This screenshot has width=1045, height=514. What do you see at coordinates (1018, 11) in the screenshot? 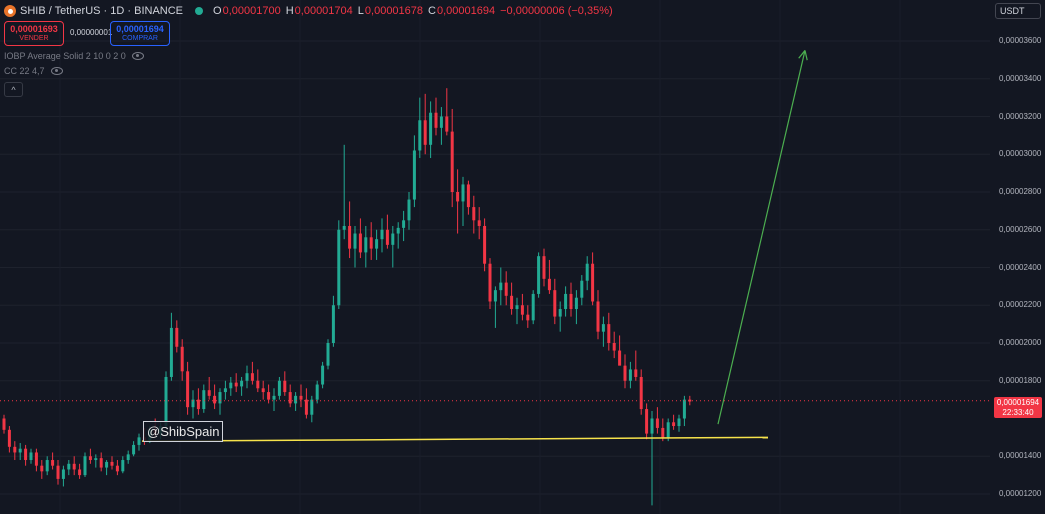
I see `currency-selector: USDT` at bounding box center [1018, 11].